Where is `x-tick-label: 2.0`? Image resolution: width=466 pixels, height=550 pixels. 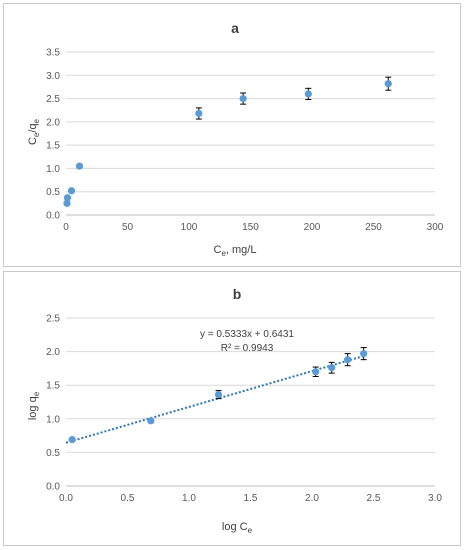
x-tick-label: 2.0 is located at coordinates (312, 498).